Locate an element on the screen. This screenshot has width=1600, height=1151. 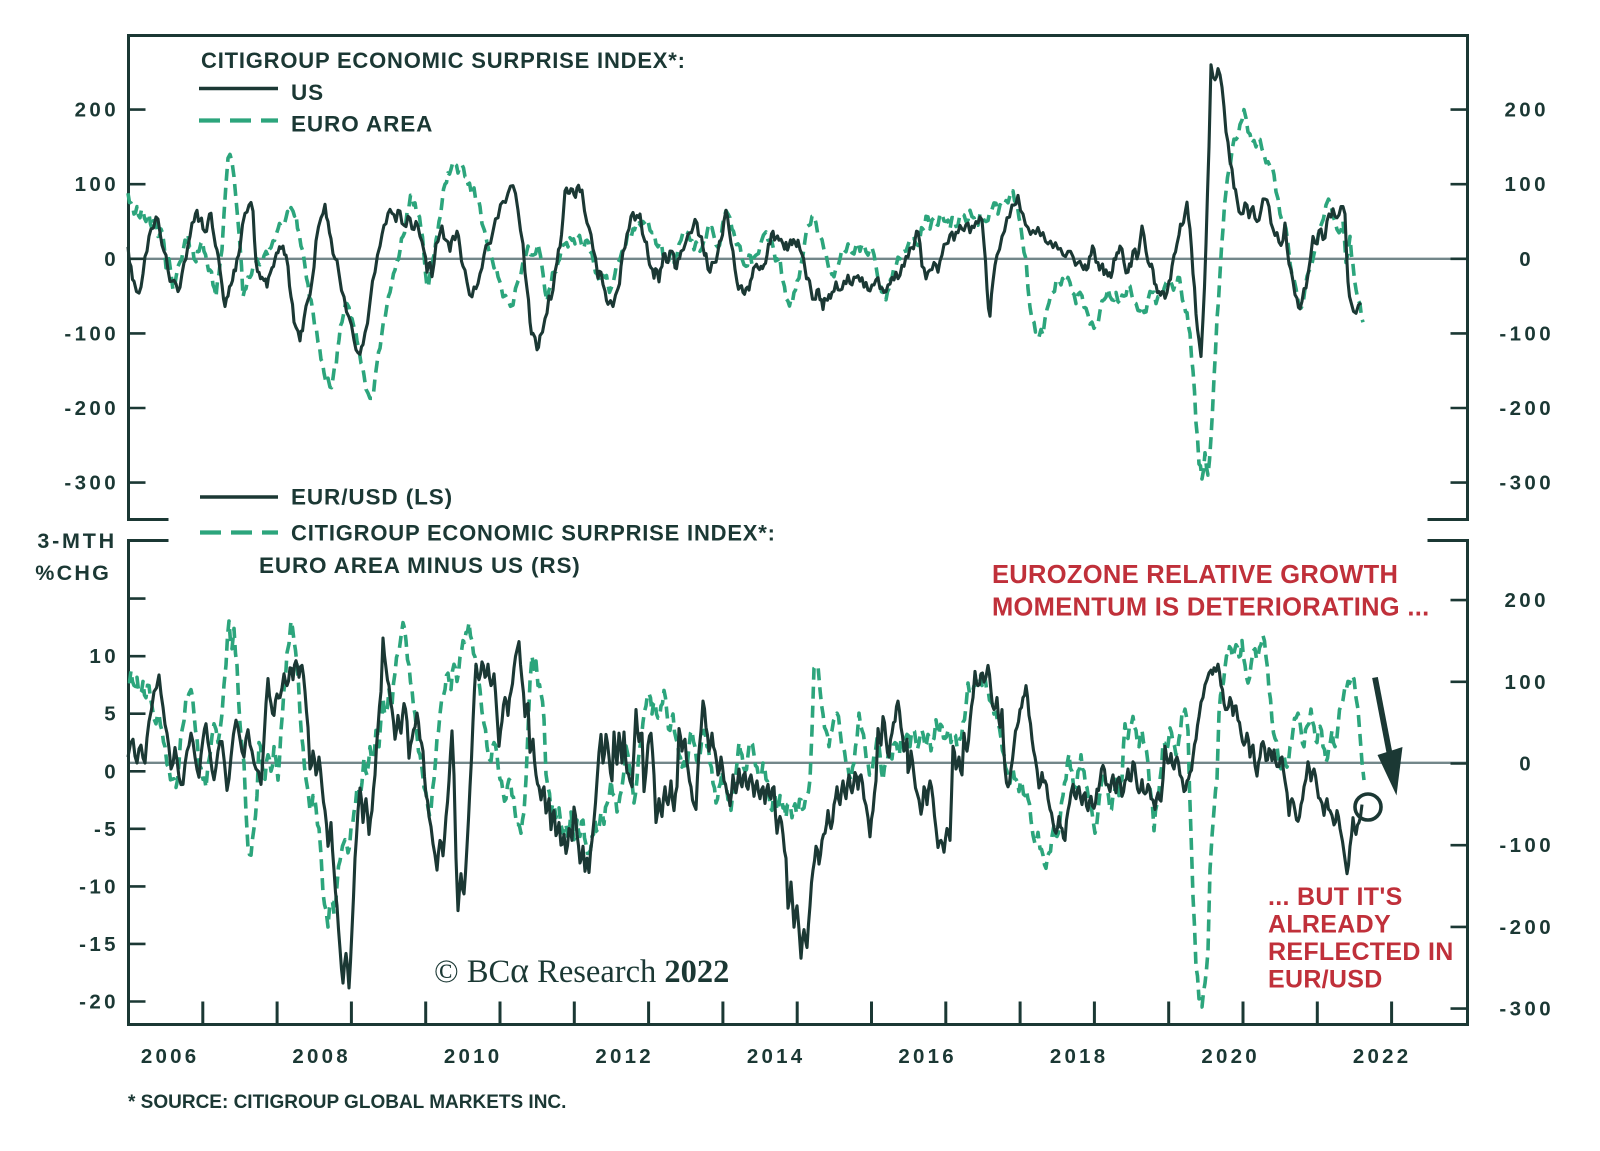
svg-text: 2022 is located at coordinates (1382, 1056).